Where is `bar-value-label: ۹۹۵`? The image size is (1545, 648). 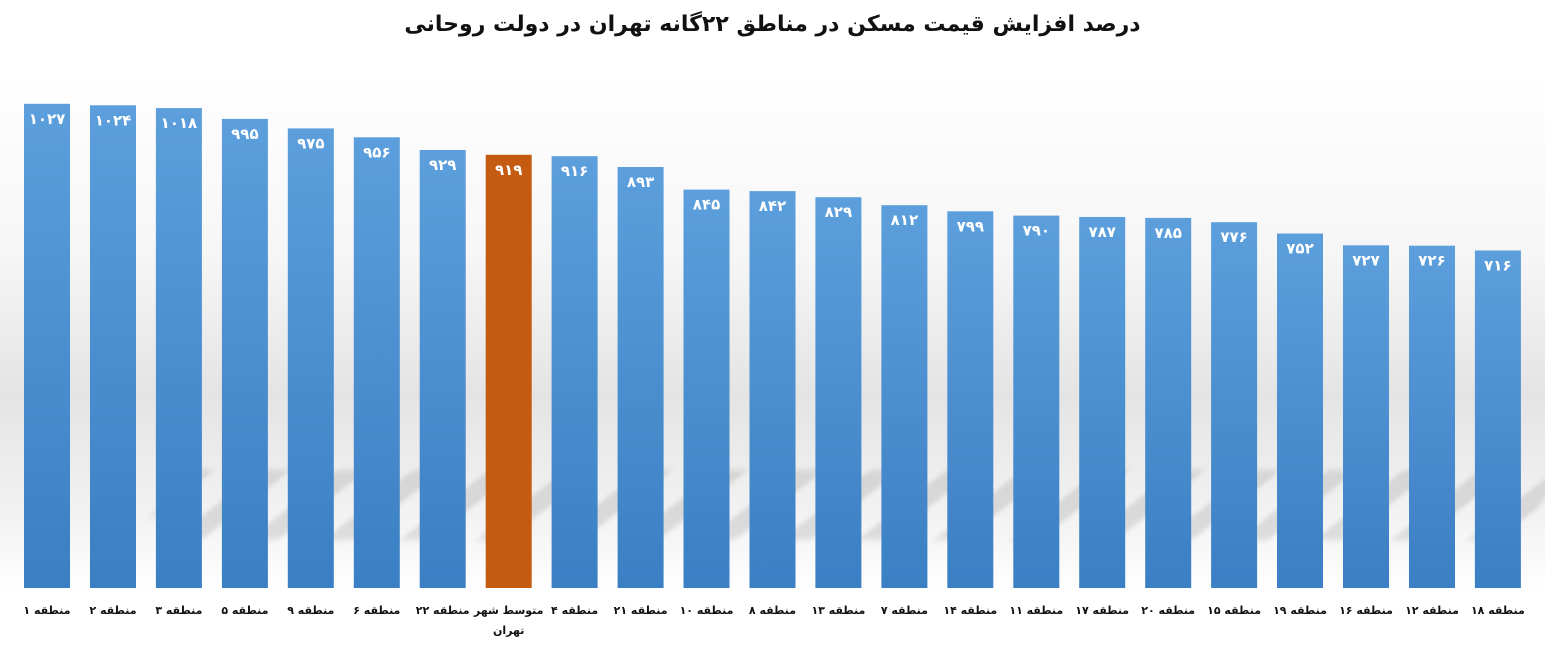
bar-value-label: ۹۹۵ is located at coordinates (244, 134).